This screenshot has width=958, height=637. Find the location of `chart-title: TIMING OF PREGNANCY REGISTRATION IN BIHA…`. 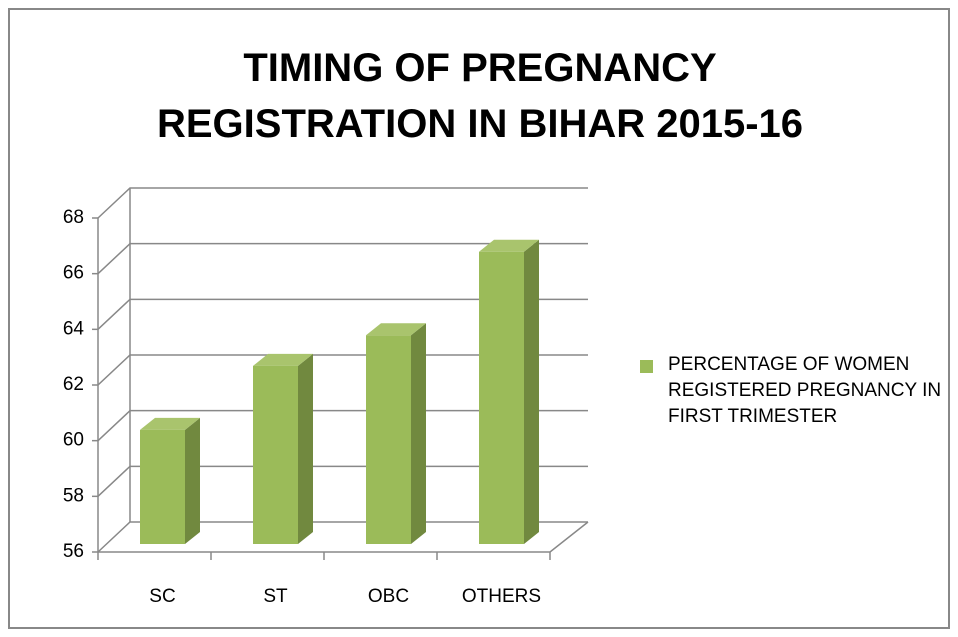

chart-title: TIMING OF PREGNANCY REGISTRATION IN BIHA… is located at coordinates (480, 96).